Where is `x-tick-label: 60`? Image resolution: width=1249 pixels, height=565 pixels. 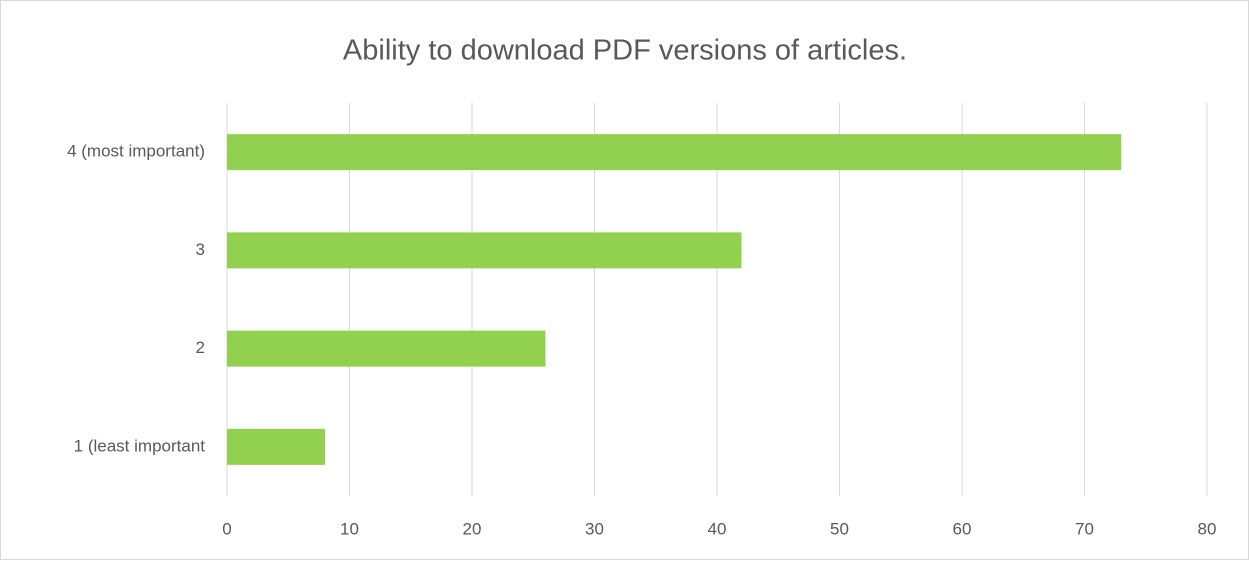 x-tick-label: 60 is located at coordinates (962, 528).